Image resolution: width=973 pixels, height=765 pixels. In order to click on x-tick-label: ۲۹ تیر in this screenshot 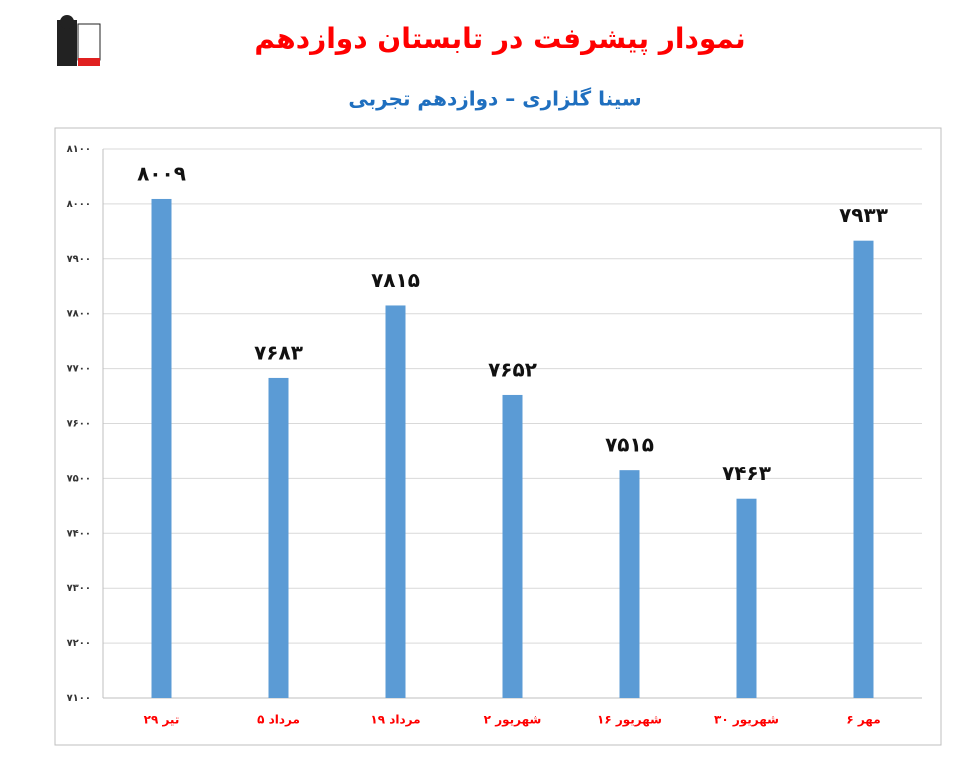, I will do `click(162, 720)`.